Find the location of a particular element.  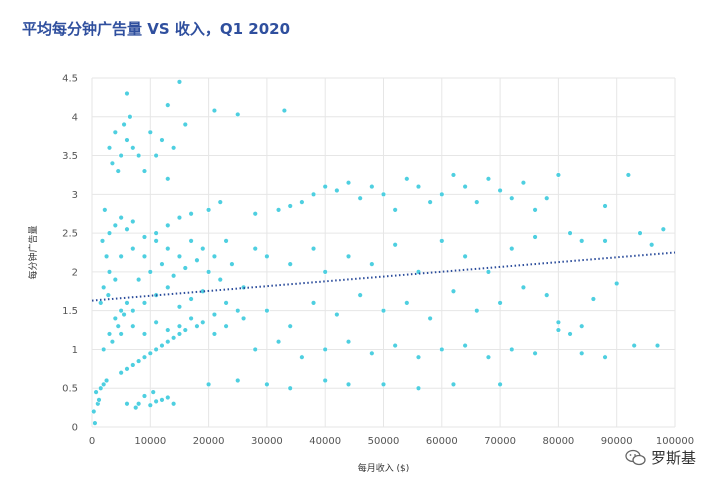

y-tick-label: 0.5 is located at coordinates (70, 389).